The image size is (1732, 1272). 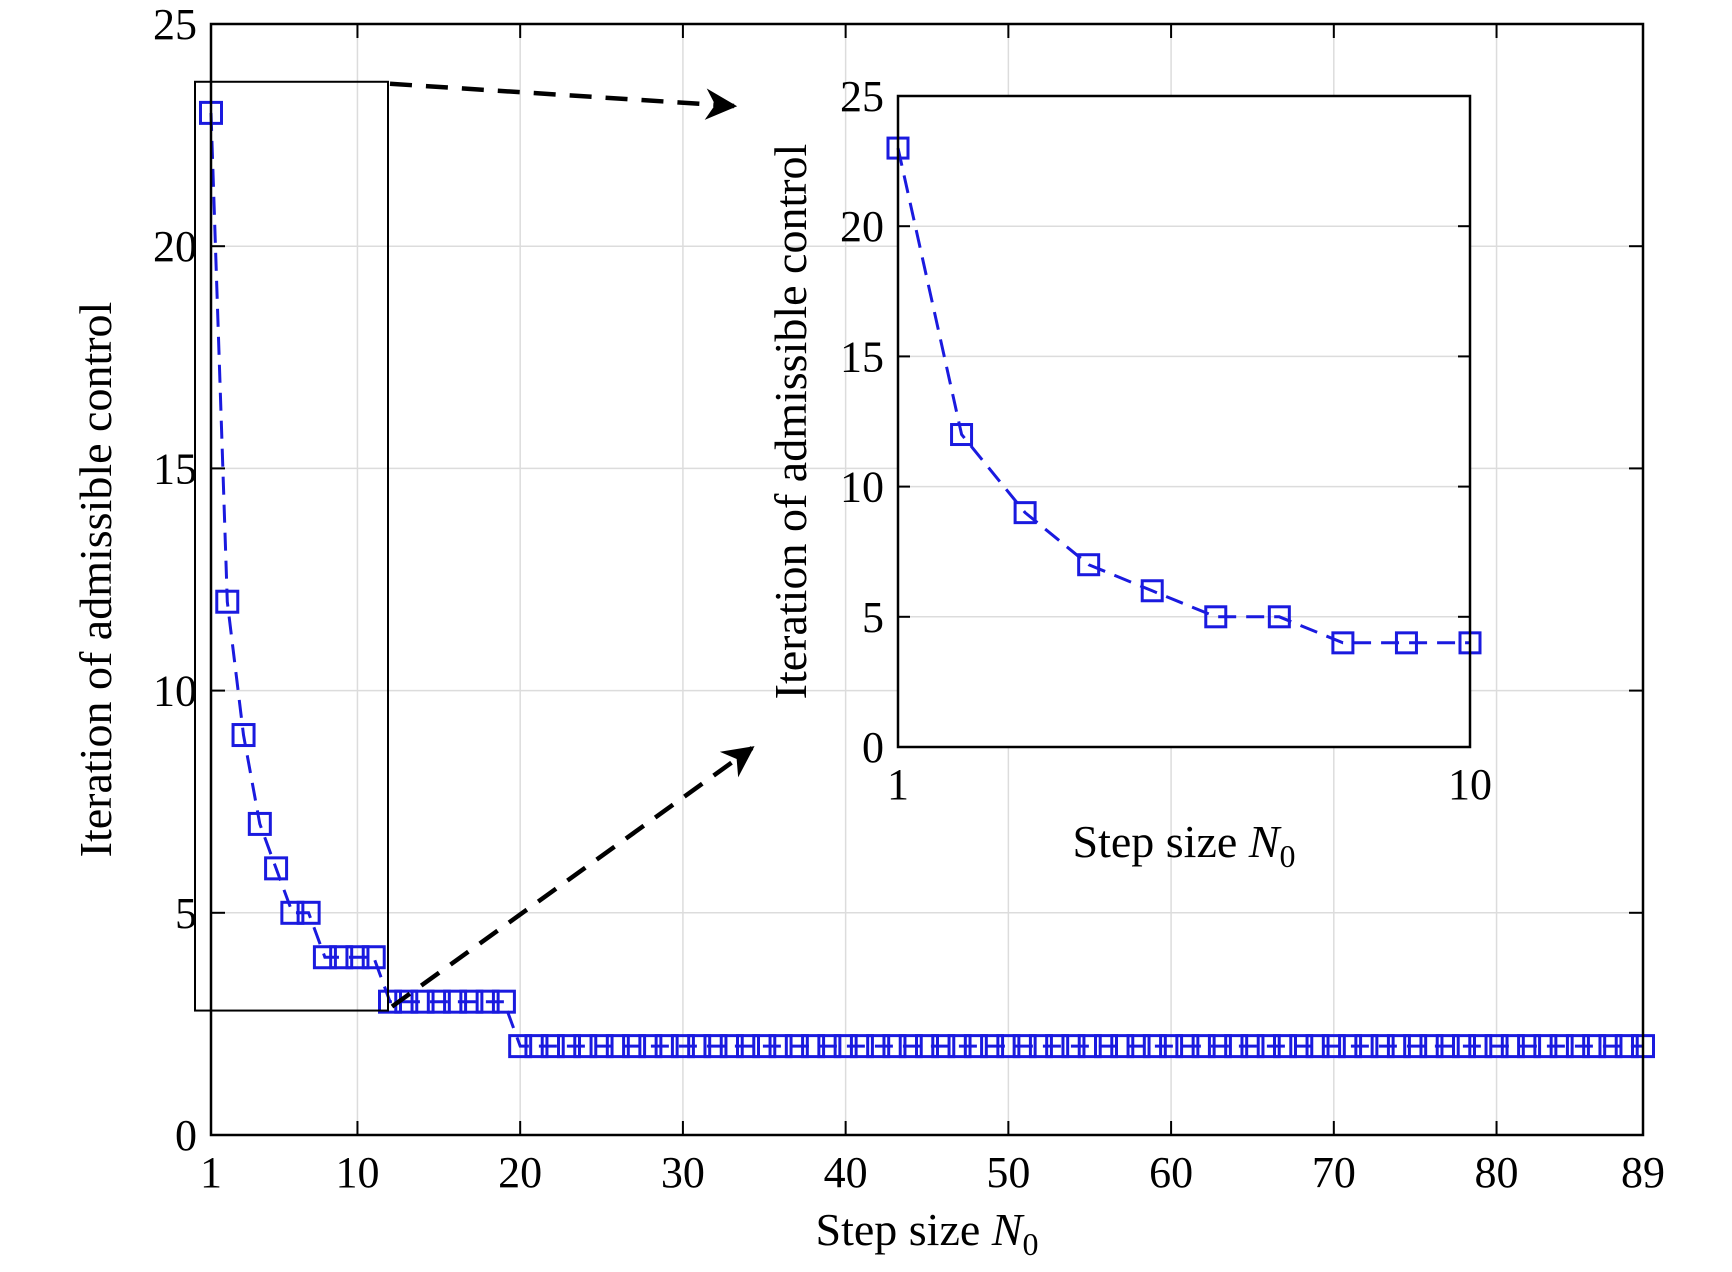 I want to click on main-y-tick-label: 25, so click(x=175, y=24).